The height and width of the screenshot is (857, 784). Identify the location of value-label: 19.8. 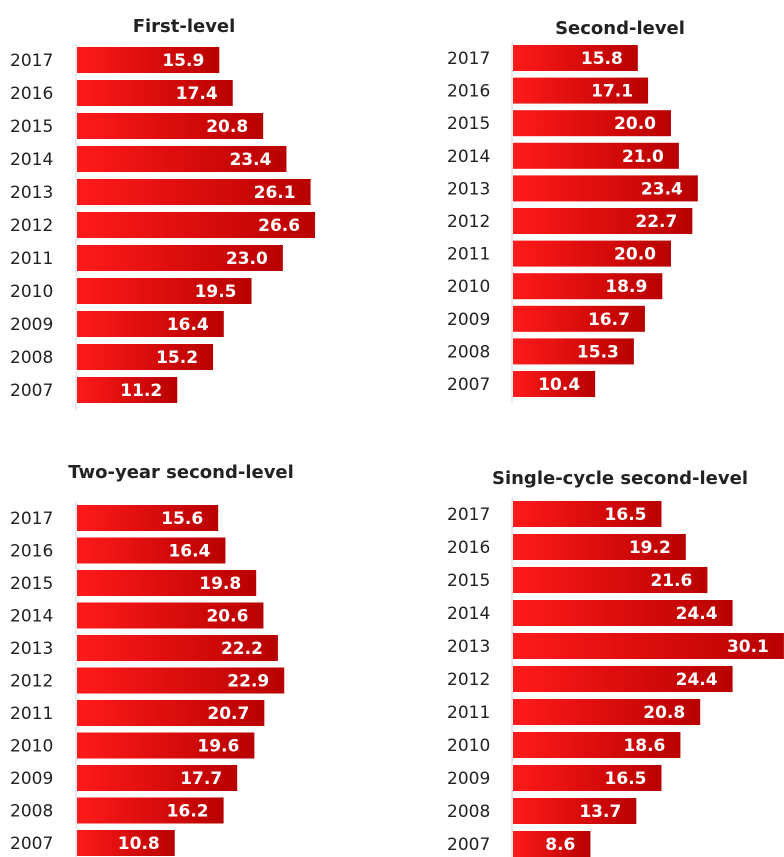
(220, 584).